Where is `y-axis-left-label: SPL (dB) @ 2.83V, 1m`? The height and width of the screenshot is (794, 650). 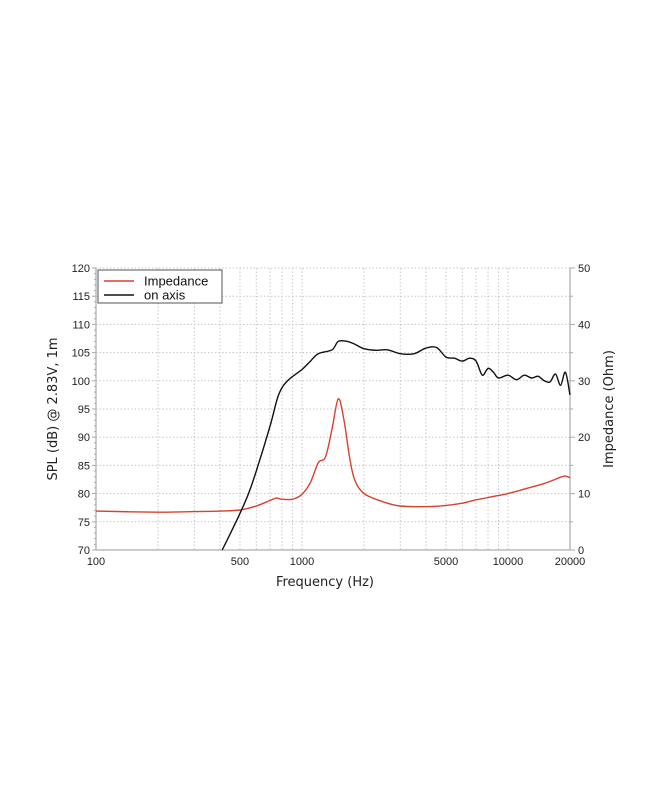 y-axis-left-label: SPL (dB) @ 2.83V, 1m is located at coordinates (53, 408).